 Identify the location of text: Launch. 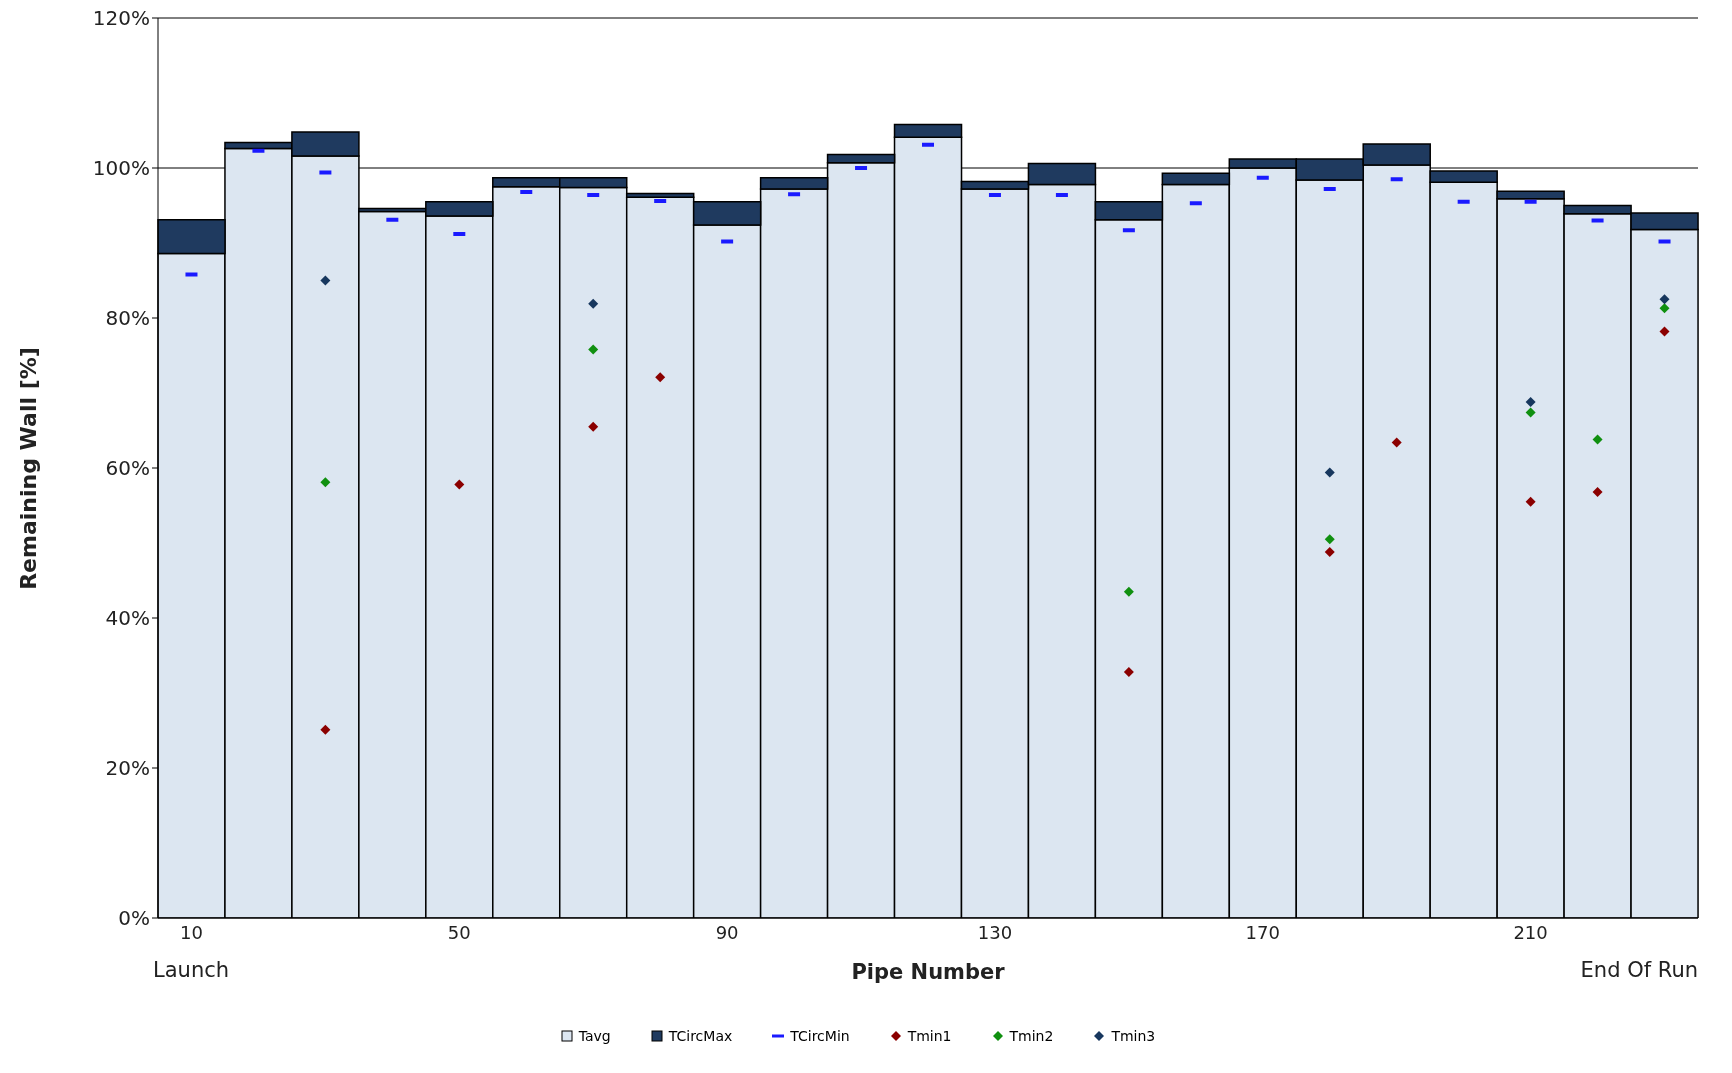
(191, 970).